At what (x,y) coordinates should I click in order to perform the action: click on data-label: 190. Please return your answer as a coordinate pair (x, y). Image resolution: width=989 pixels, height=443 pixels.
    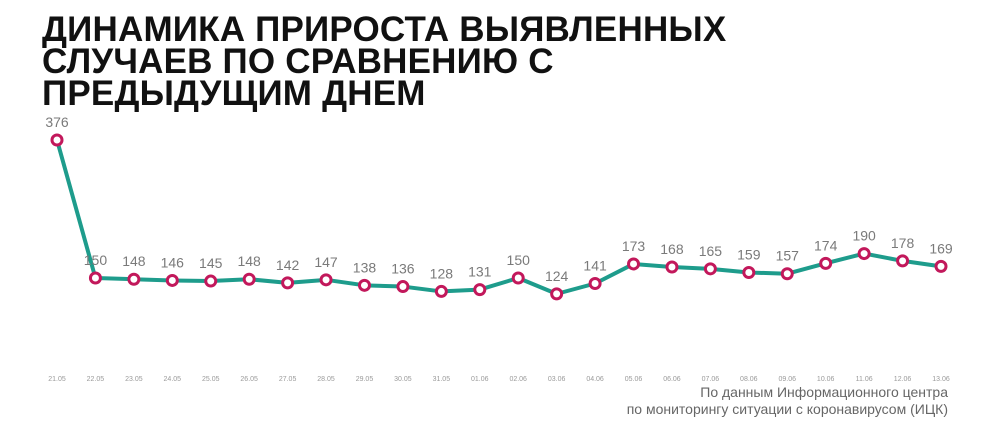
    Looking at the image, I should click on (864, 236).